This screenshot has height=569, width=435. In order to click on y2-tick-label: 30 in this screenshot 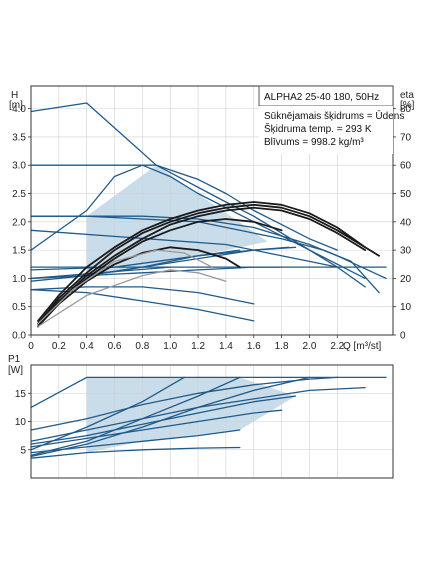, I will do `click(406, 251)`.